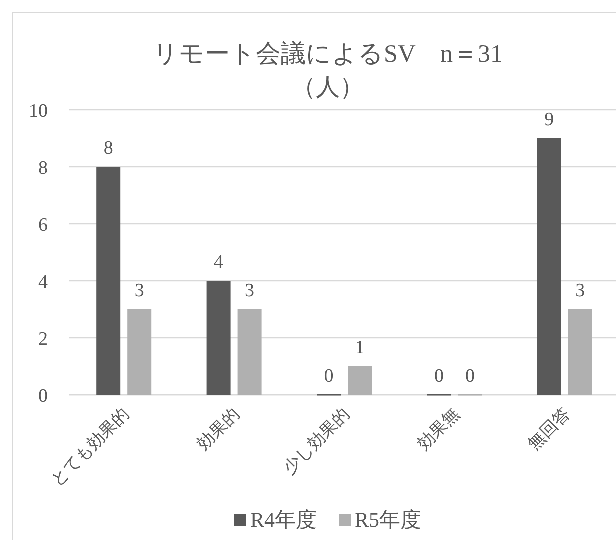  I want to click on y-tick-label: 8, so click(43, 168).